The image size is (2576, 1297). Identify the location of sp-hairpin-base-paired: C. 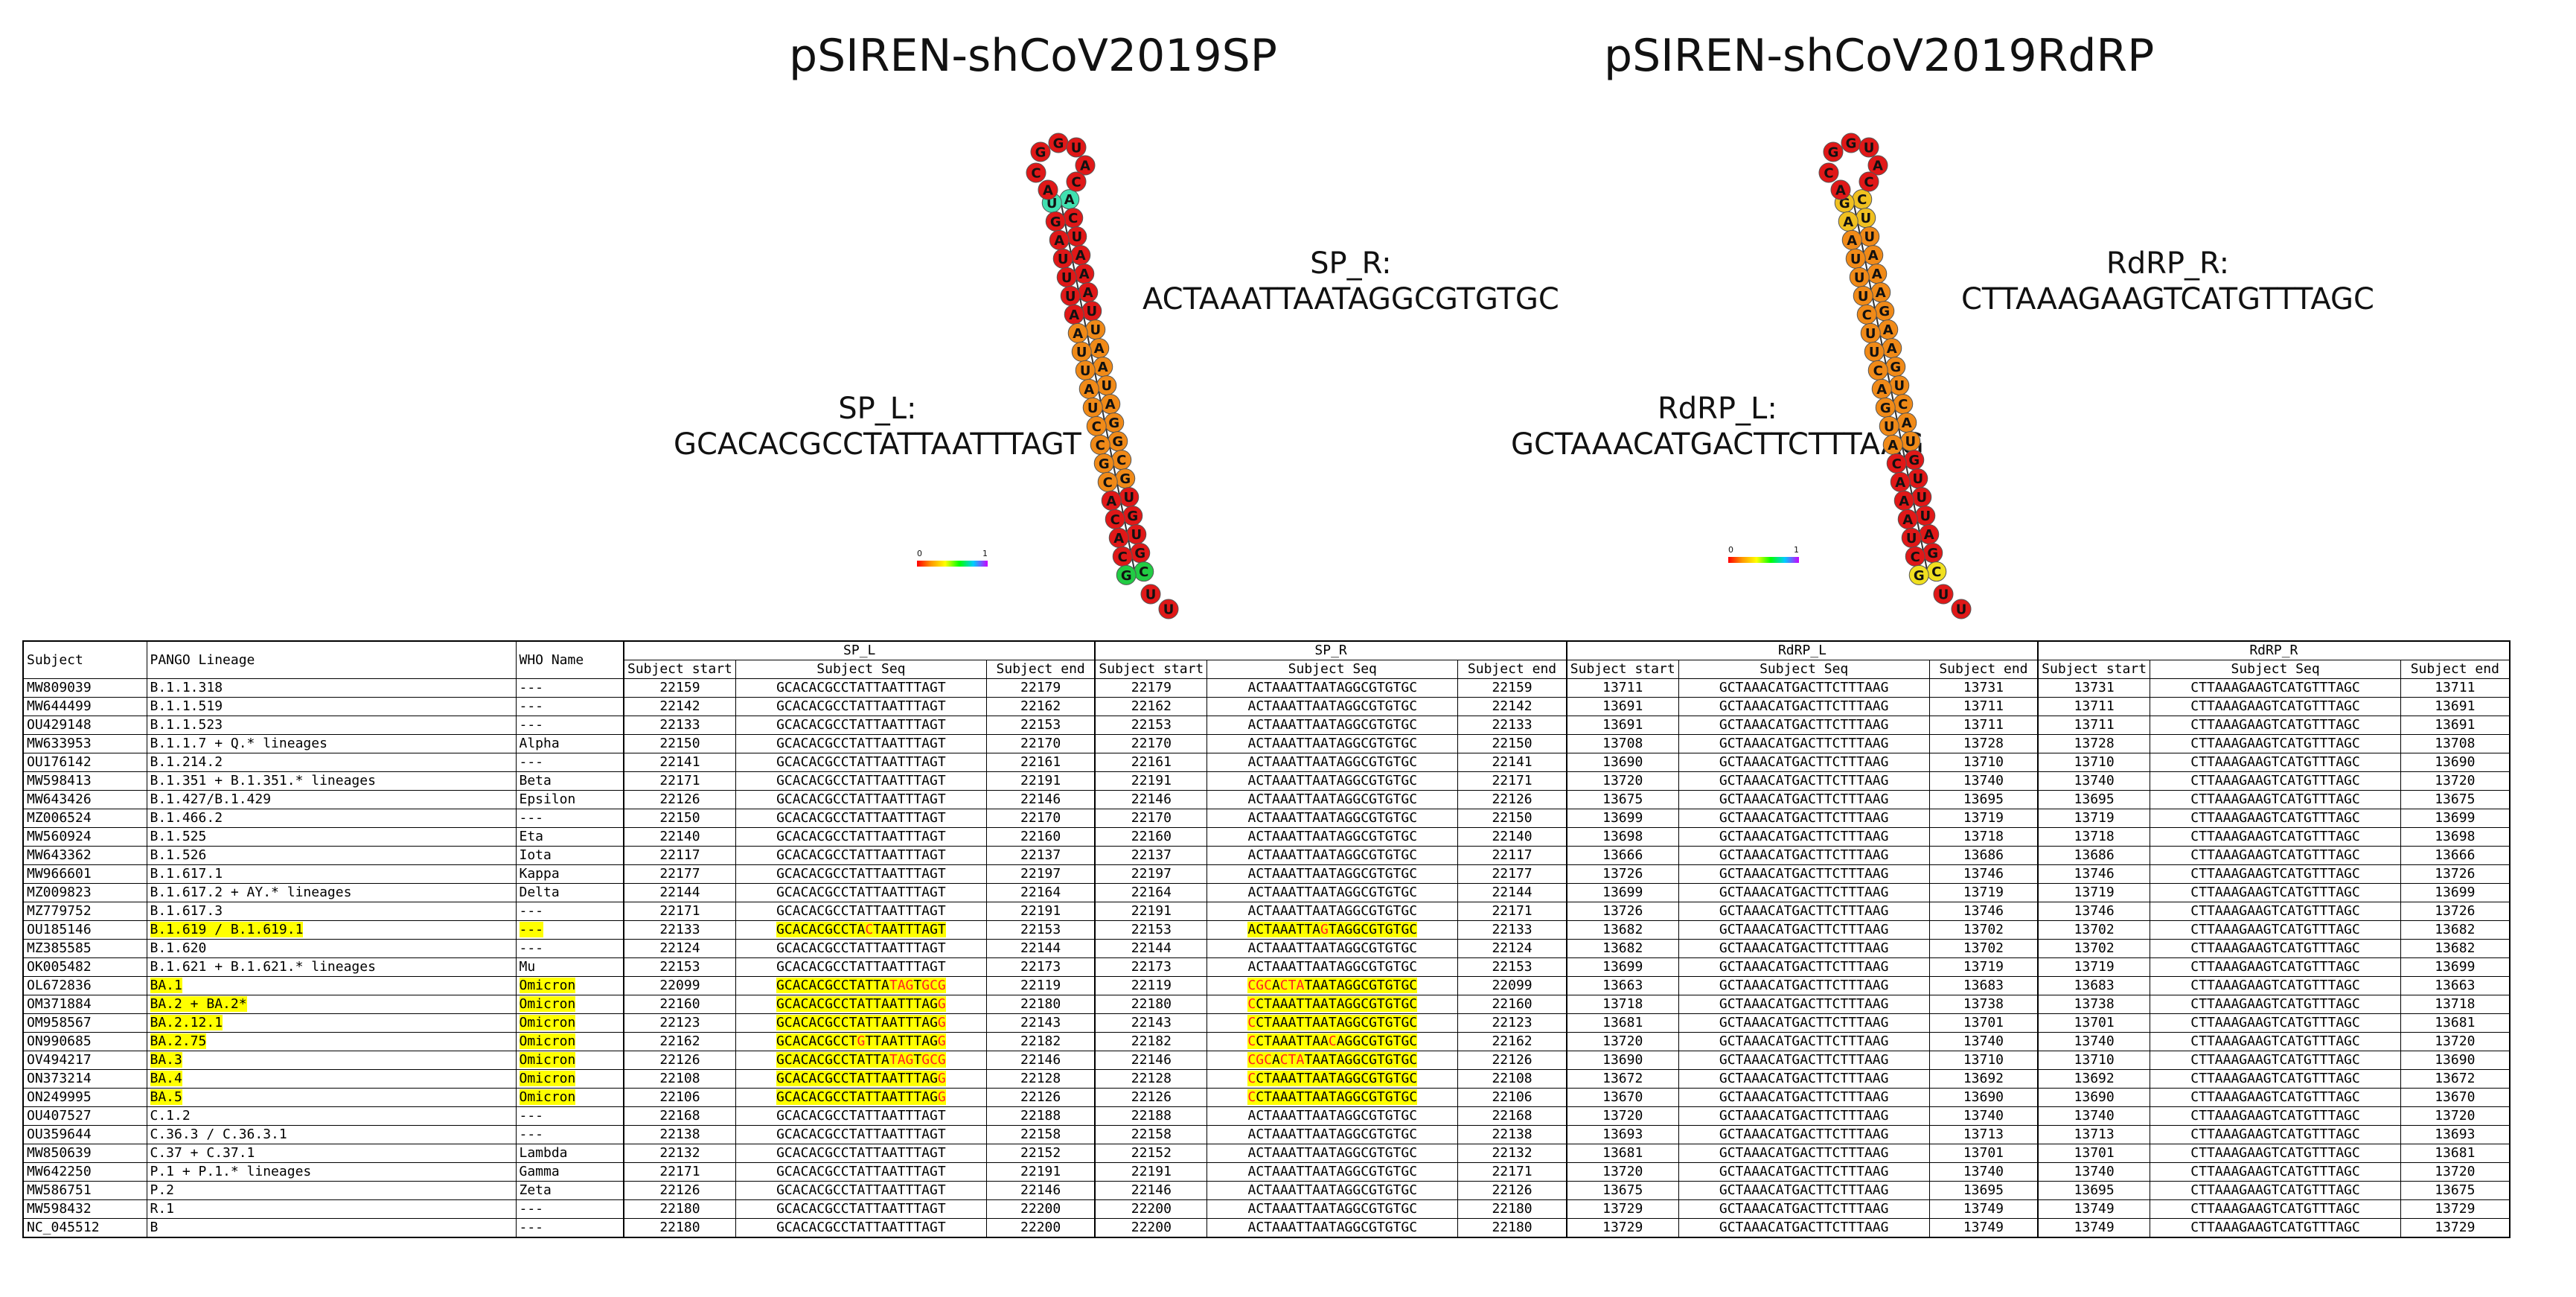
(1073, 219).